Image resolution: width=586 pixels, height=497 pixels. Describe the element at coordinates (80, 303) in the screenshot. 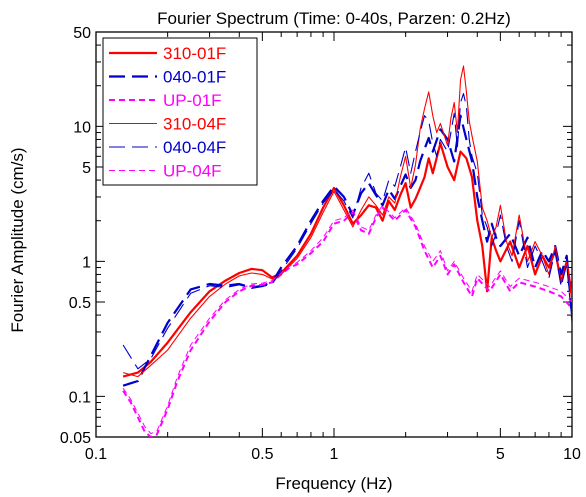

I see `y-tick-label: 0.5` at that location.